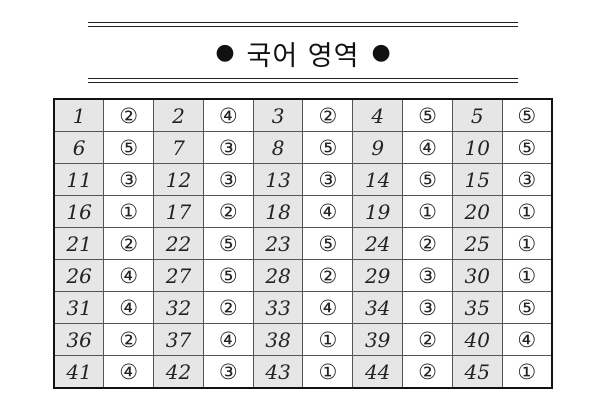  I want to click on question-number: 37, so click(178, 339).